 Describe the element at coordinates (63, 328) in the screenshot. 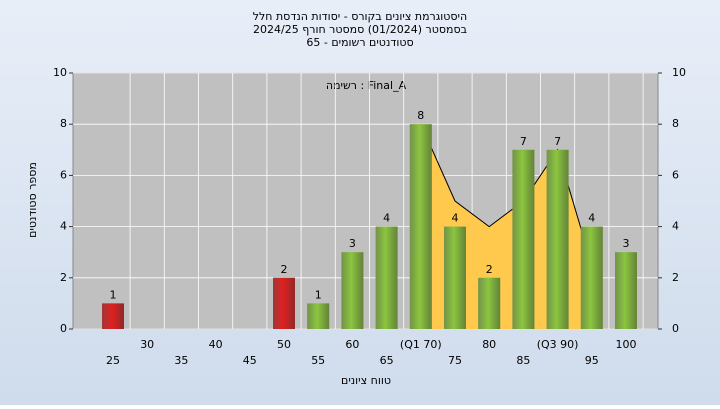

I see `y-tick-label: 0` at that location.